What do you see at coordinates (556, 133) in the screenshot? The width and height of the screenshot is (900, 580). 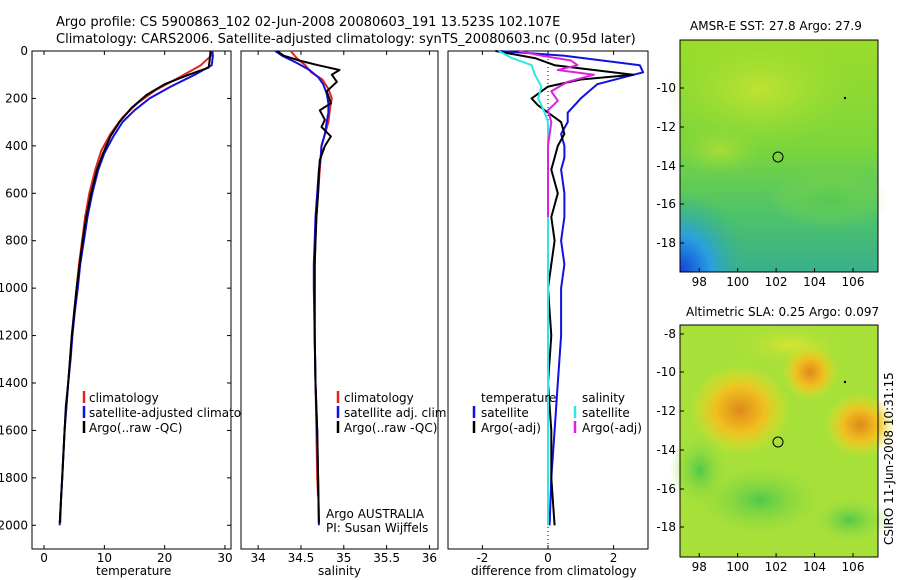 I see `series-line-salinity-argo-adj-` at bounding box center [556, 133].